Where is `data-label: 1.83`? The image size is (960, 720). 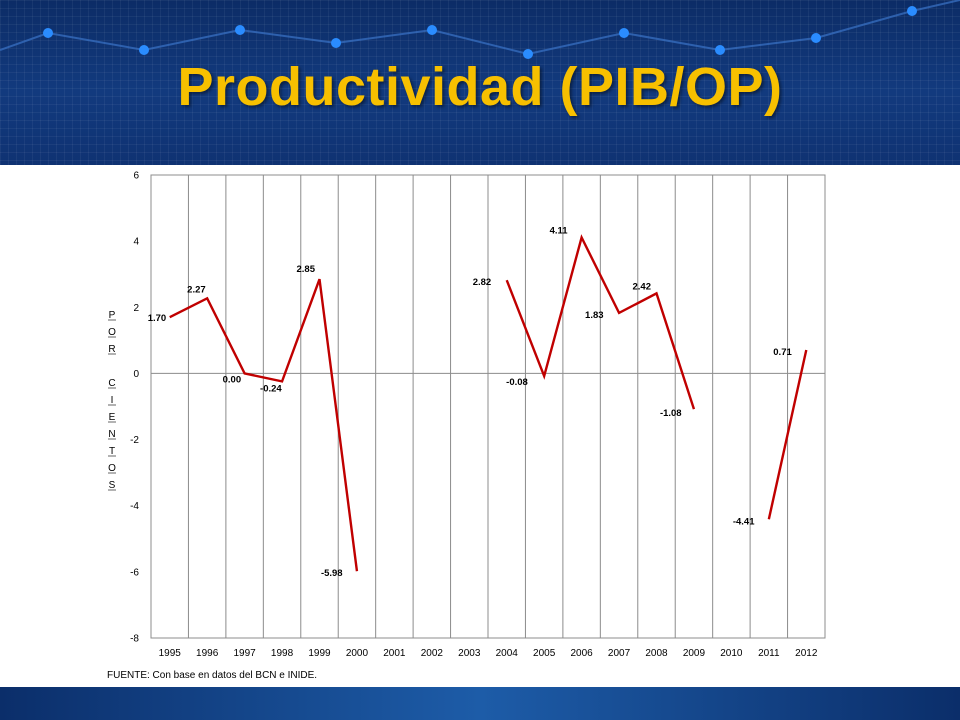
data-label: 1.83 is located at coordinates (594, 315).